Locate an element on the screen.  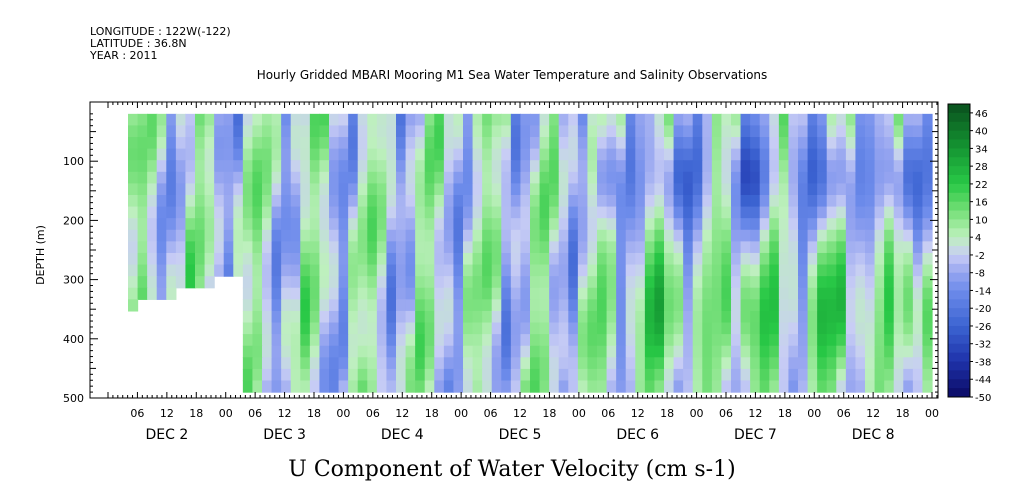
y-tick-label: 400 is located at coordinates (73, 339).